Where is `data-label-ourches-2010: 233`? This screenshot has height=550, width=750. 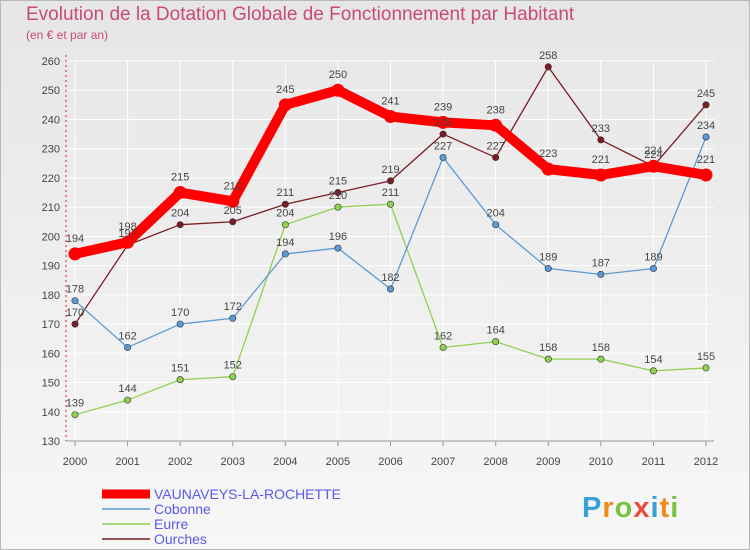
data-label-ourches-2010: 233 is located at coordinates (601, 129).